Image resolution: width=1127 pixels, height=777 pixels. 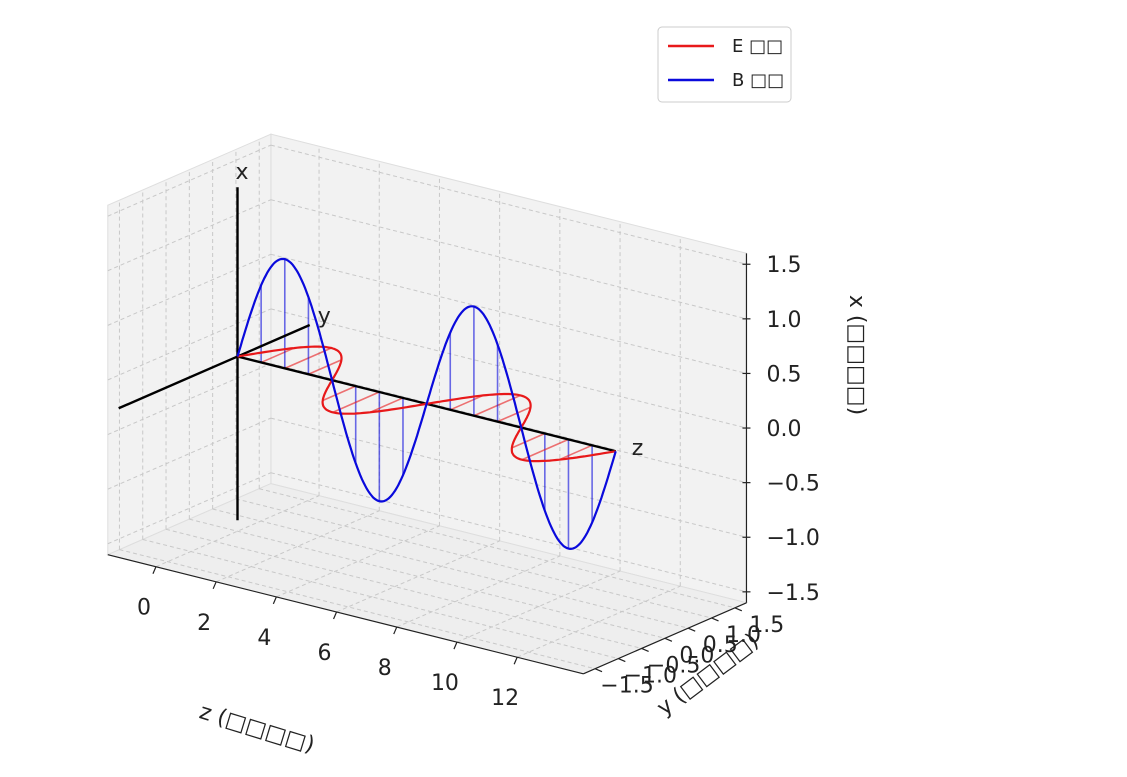 I want to click on legend-label-b: B □□, so click(x=758, y=80).